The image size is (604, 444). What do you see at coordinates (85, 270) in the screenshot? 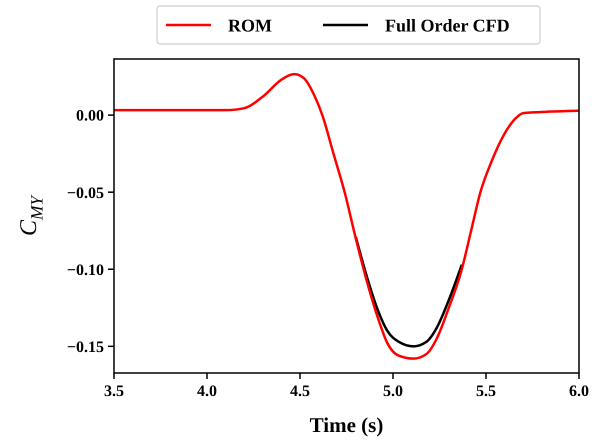
I see `y-tick-label: −0.10` at bounding box center [85, 270].